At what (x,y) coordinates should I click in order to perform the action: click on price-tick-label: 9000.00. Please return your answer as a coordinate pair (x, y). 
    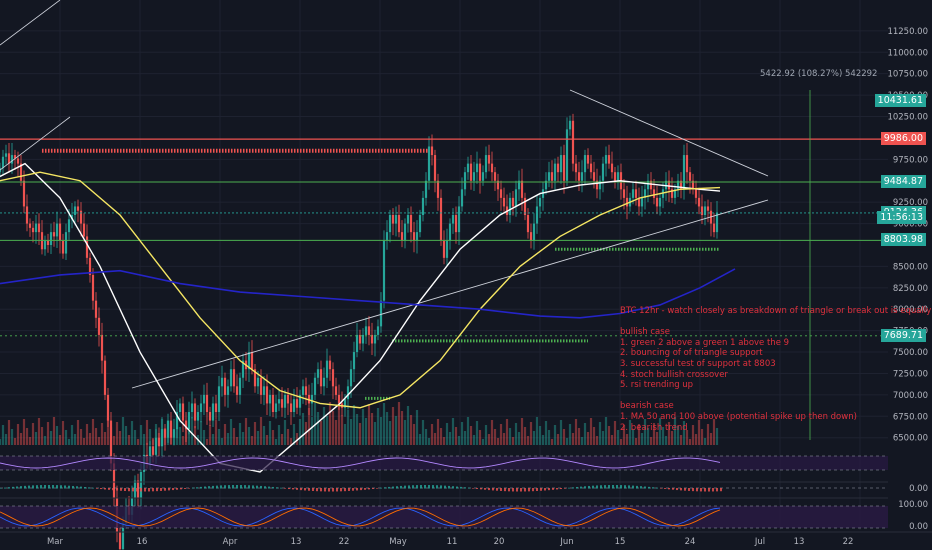
    Looking at the image, I should click on (910, 225).